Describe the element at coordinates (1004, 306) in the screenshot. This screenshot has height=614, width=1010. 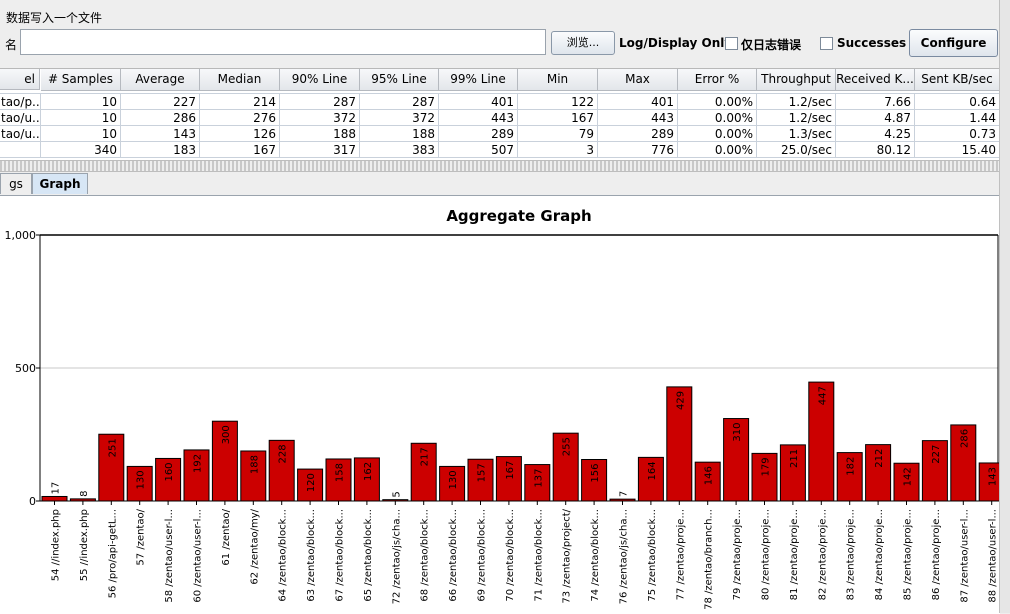
I see `vertical-scrollbar` at that location.